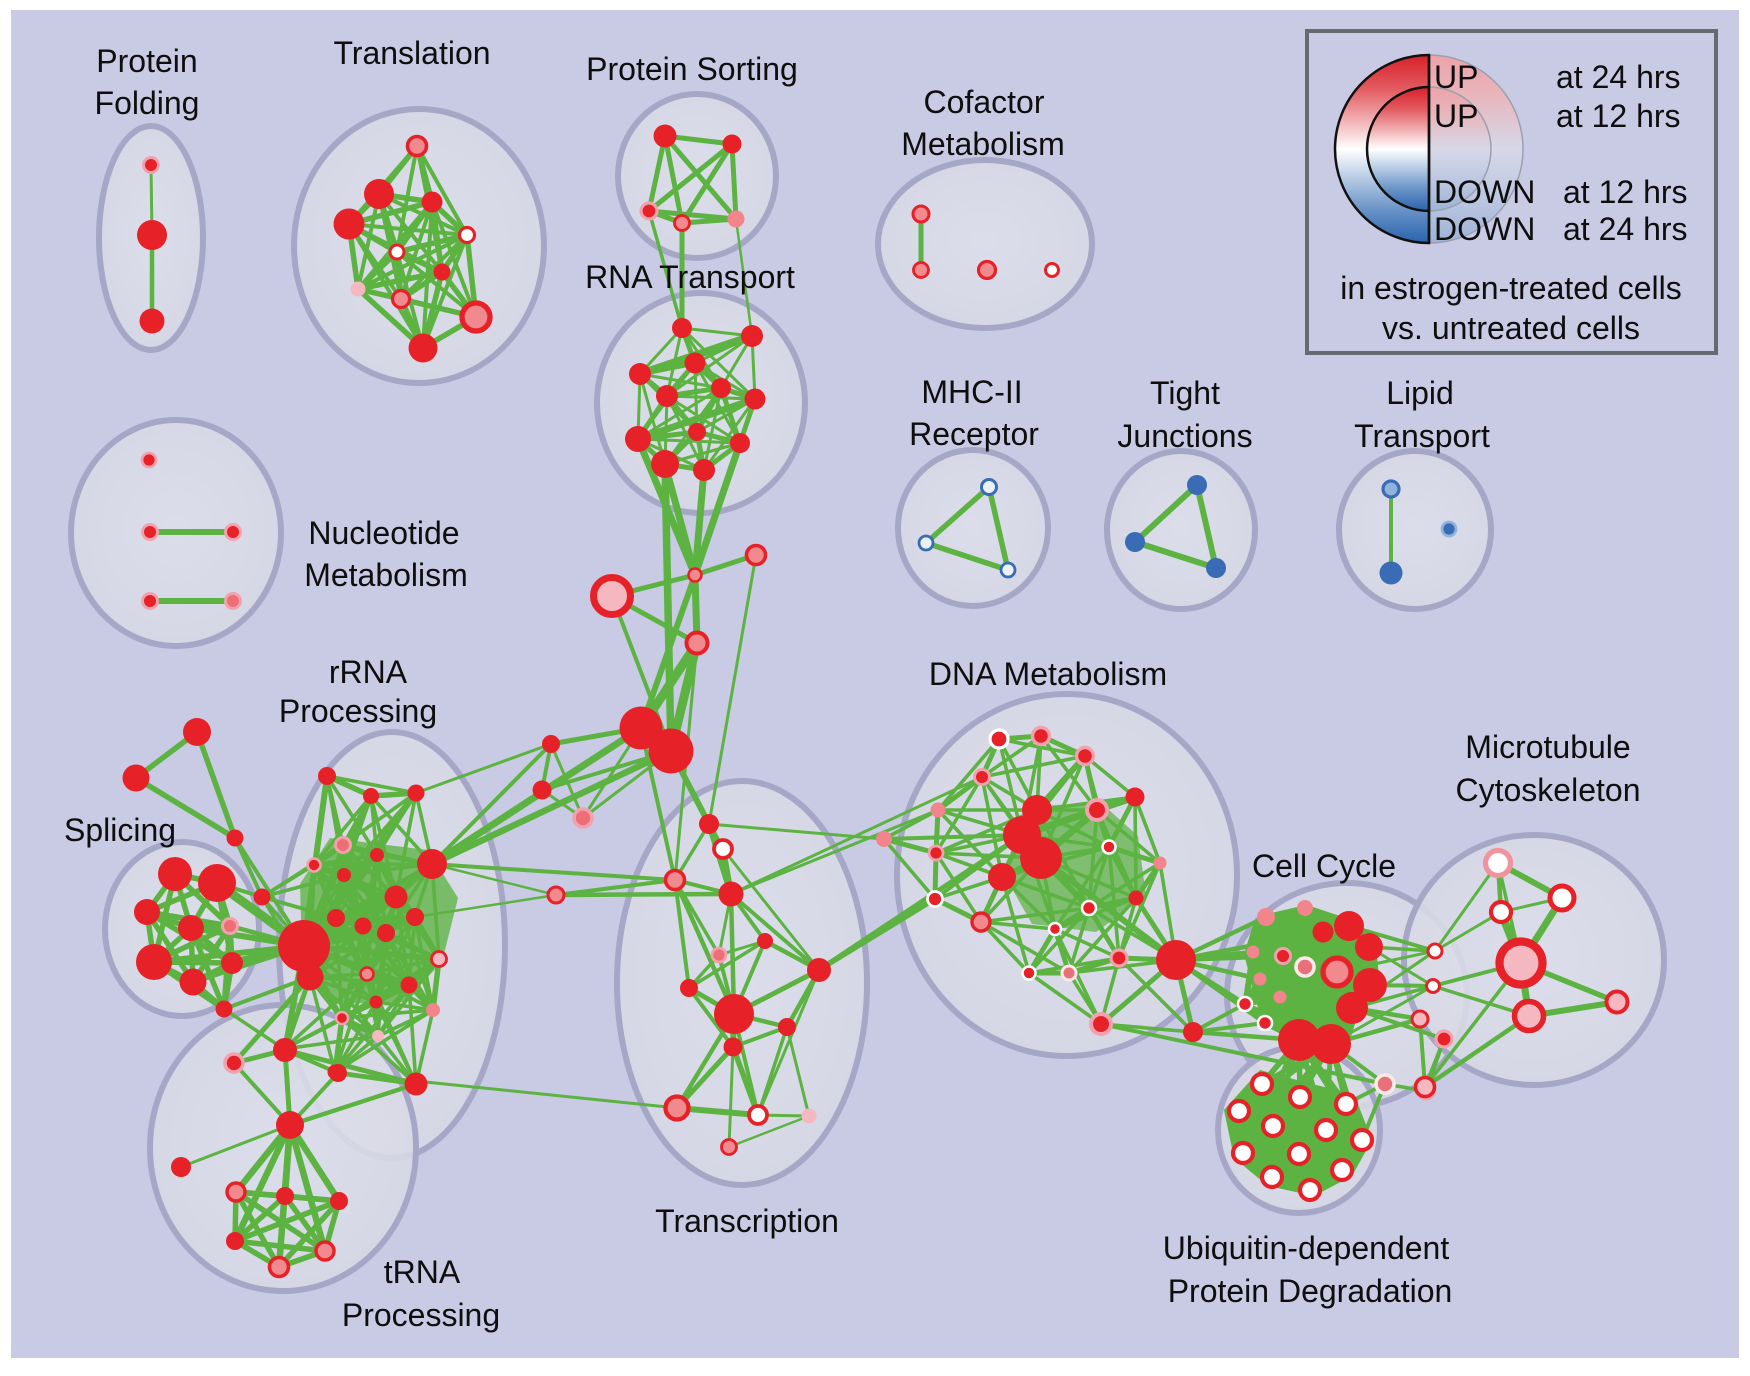 The width and height of the screenshot is (1750, 1376). Describe the element at coordinates (1420, 393) in the screenshot. I see `svg-text: Lipid` at that location.